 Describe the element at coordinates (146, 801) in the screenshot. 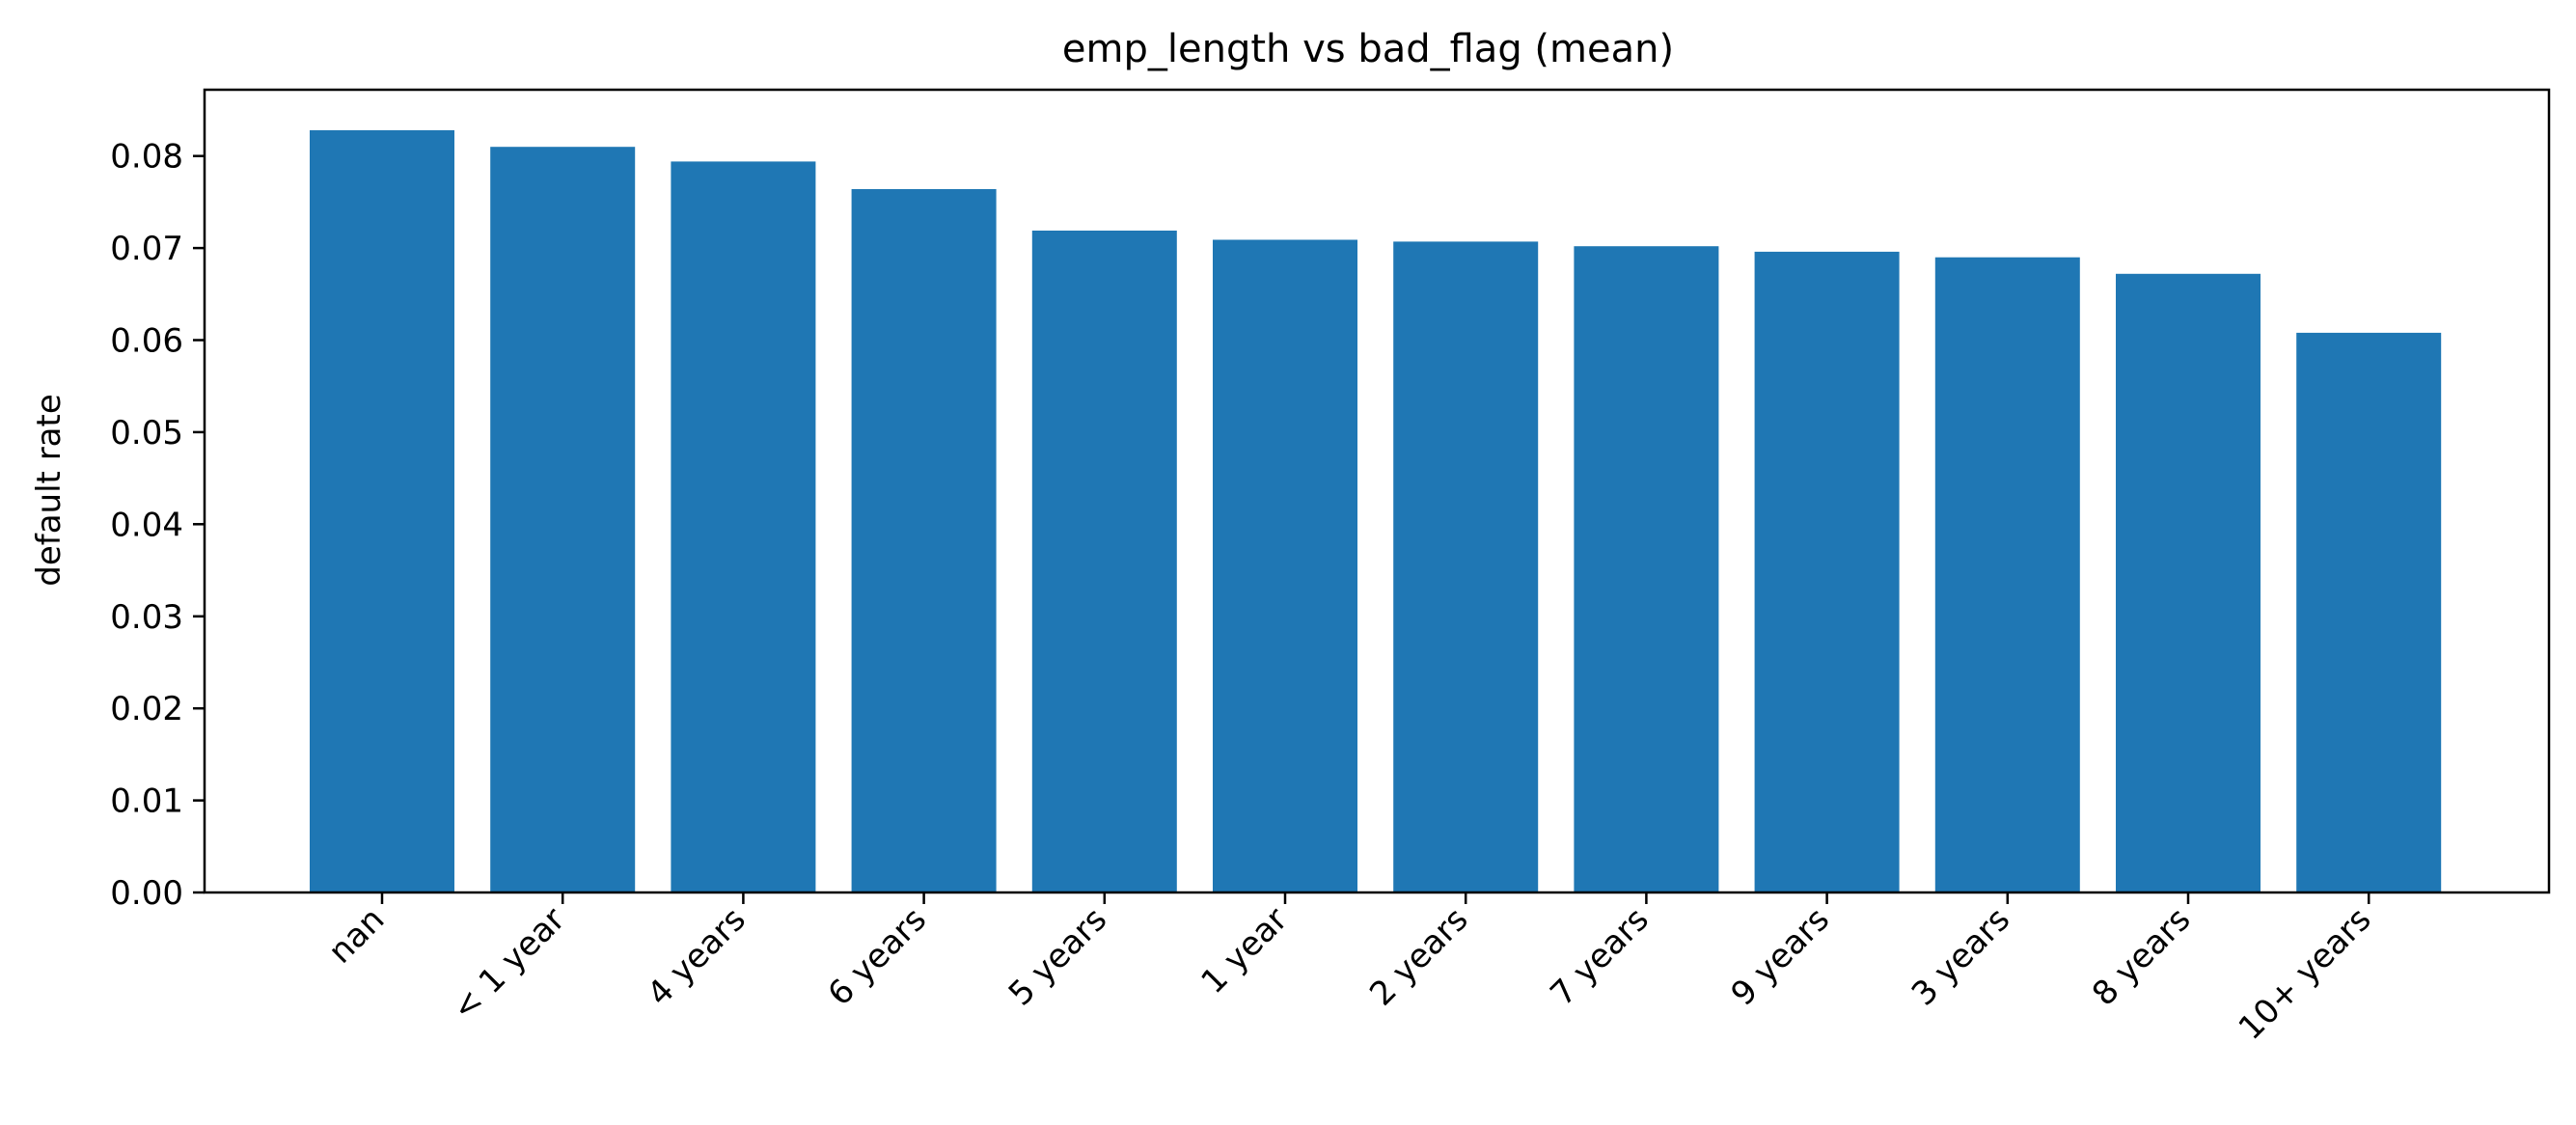

I see `y-tick-label-1: 0.01` at that location.